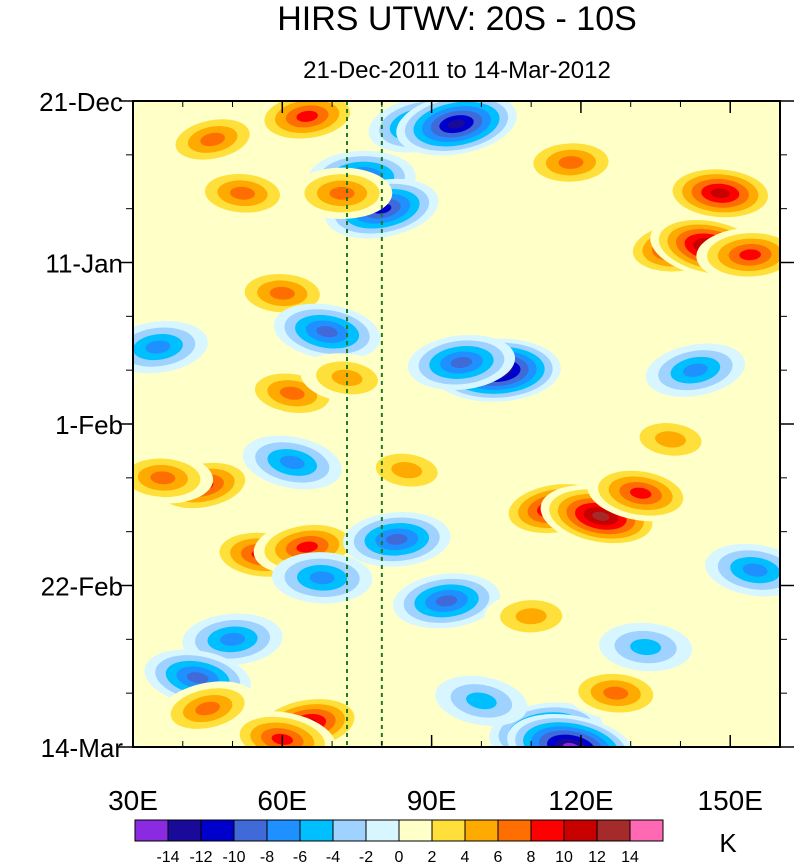 This screenshot has width=800, height=863. What do you see at coordinates (630, 856) in the screenshot?
I see `colorbar-label: 14` at bounding box center [630, 856].